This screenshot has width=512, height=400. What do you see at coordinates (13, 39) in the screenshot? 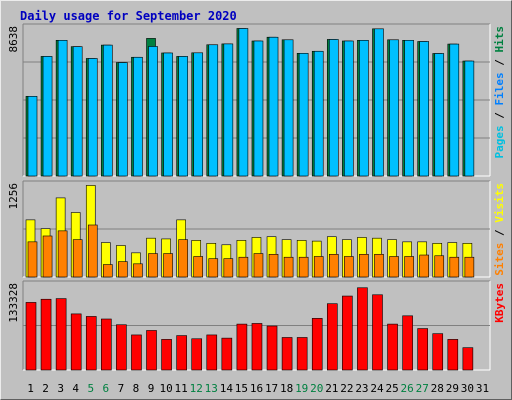
I see `y-max-label: 8638` at bounding box center [13, 39].